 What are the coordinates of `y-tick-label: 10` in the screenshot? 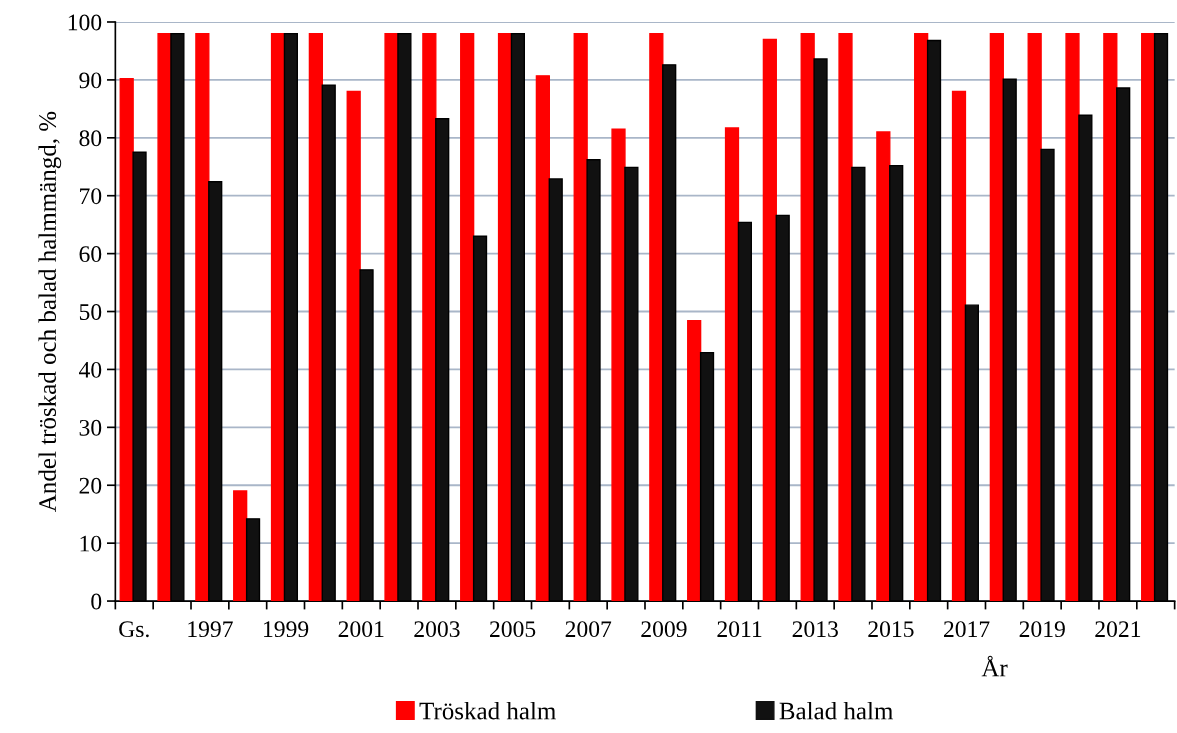 It's located at (91, 543).